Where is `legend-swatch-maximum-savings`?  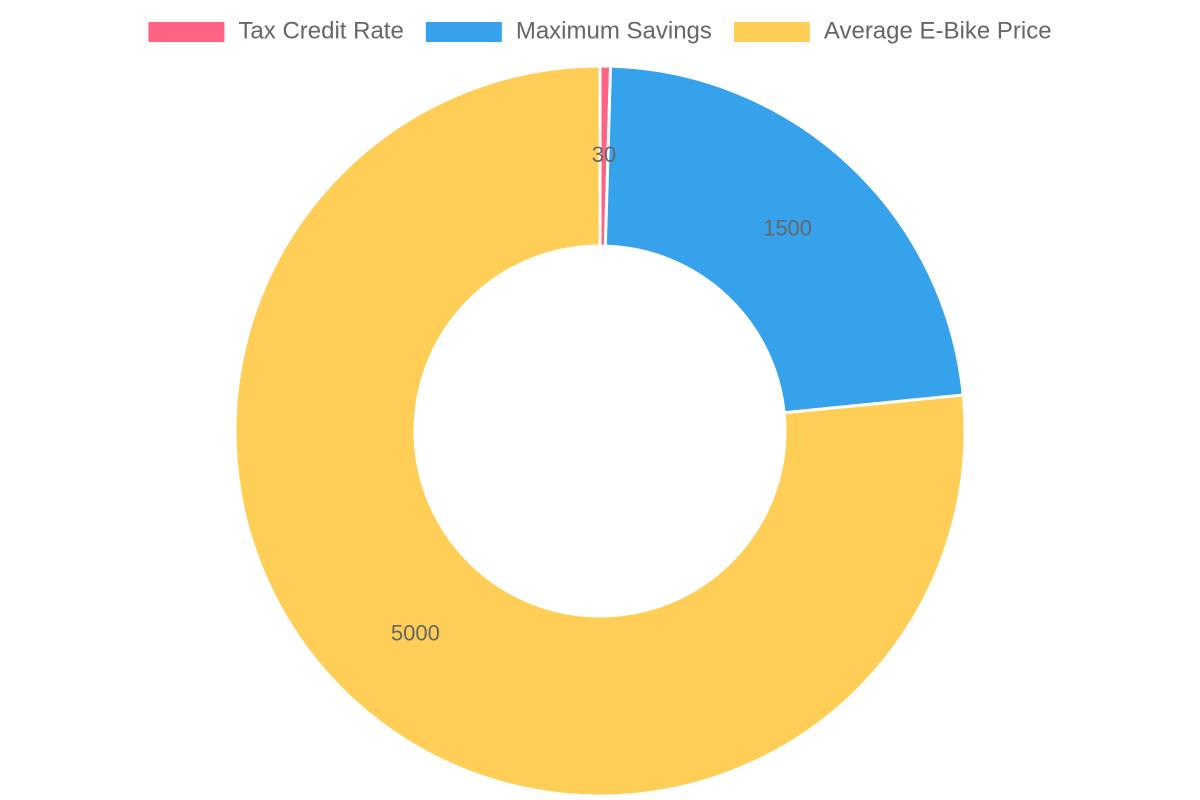 legend-swatch-maximum-savings is located at coordinates (463, 32).